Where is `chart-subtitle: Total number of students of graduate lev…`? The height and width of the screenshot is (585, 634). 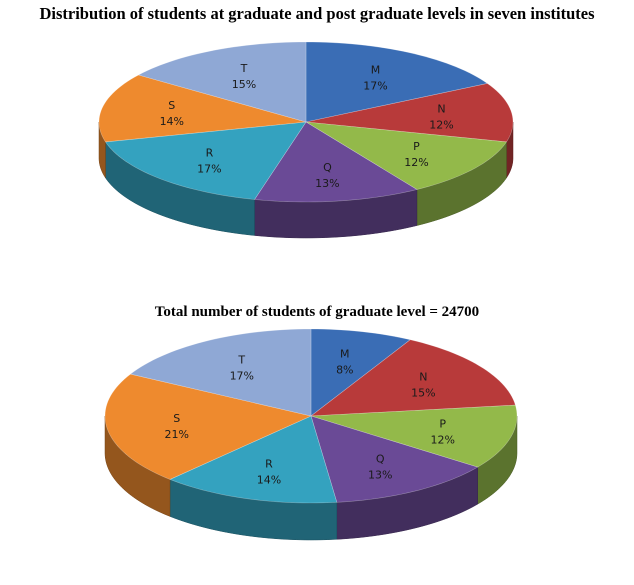 chart-subtitle: Total number of students of graduate lev… is located at coordinates (317, 312).